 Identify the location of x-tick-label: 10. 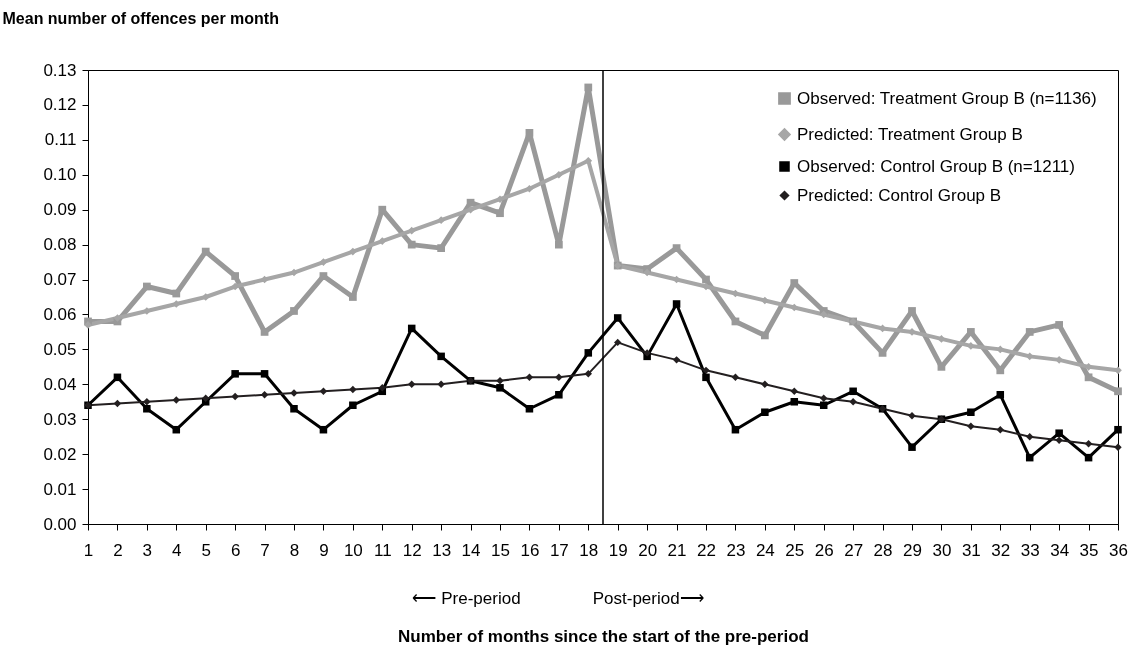
(353, 550).